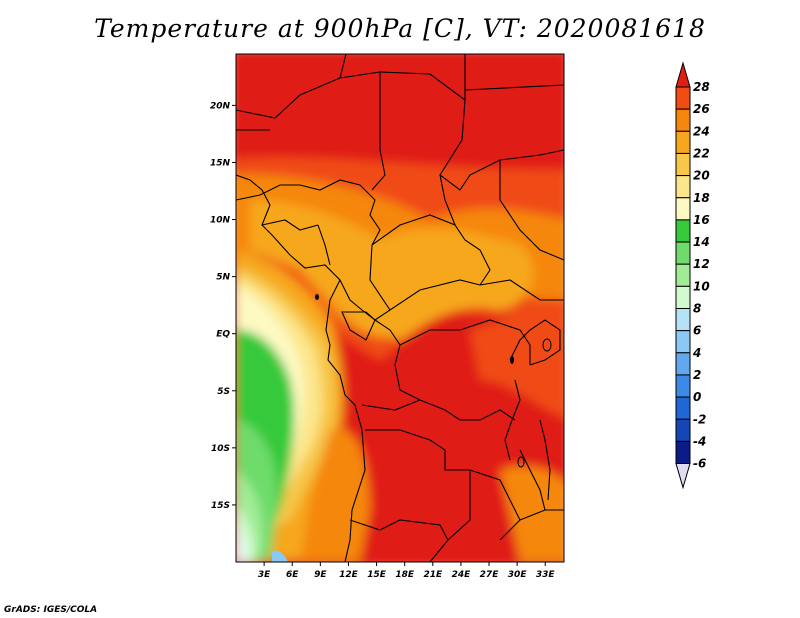  What do you see at coordinates (220, 506) in the screenshot?
I see `lat-tick-label: 15S` at bounding box center [220, 506].